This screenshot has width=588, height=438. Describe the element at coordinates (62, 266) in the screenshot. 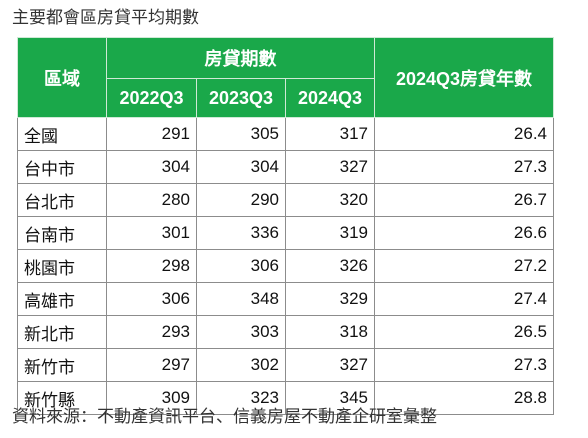

I see `region-cell: 桃園市` at that location.